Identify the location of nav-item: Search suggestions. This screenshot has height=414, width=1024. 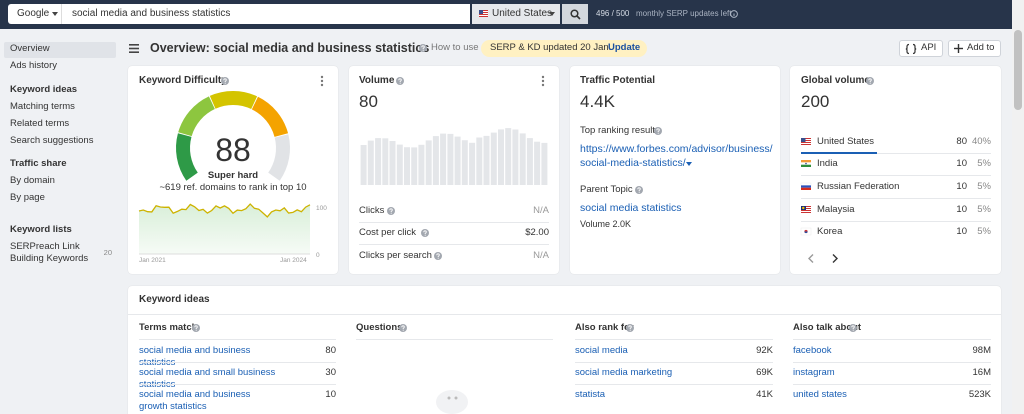
(52, 140).